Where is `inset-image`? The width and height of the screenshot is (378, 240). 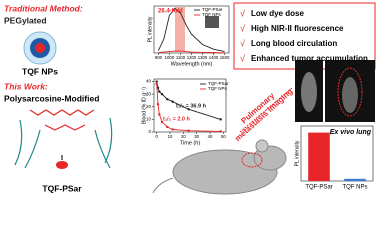
inset-image is located at coordinates (212, 22).